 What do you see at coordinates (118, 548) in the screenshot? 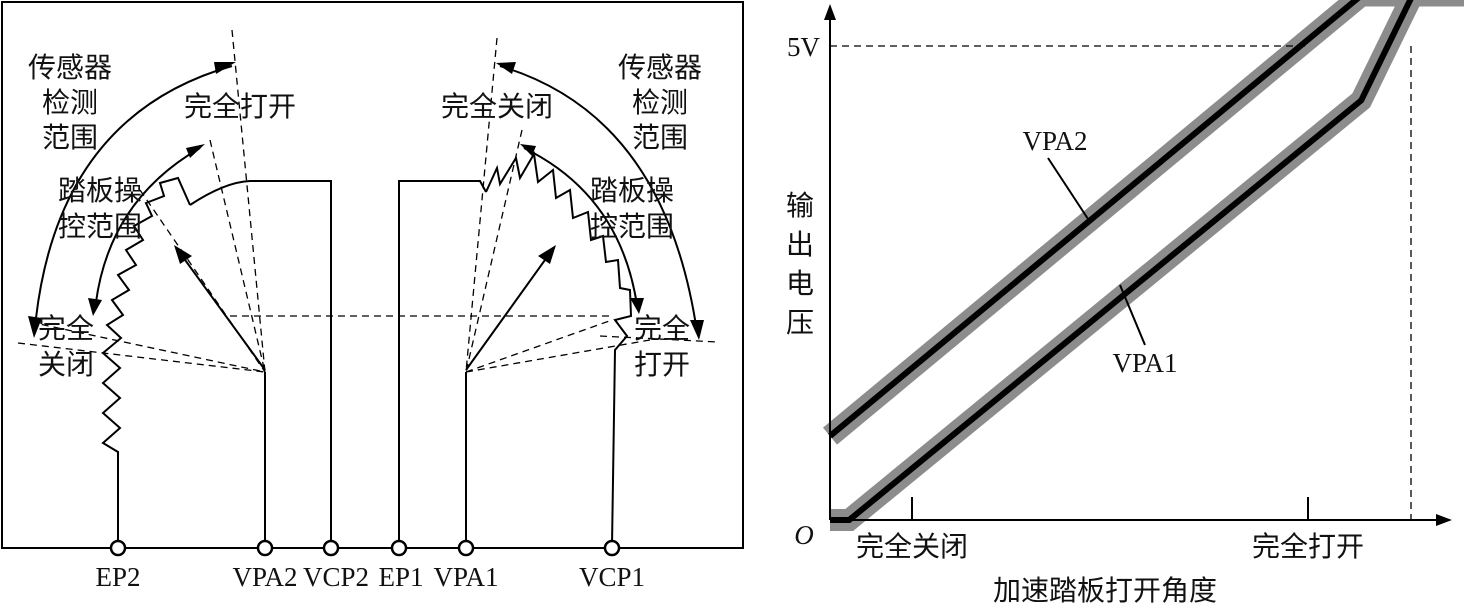
I see `terminal-ep2` at bounding box center [118, 548].